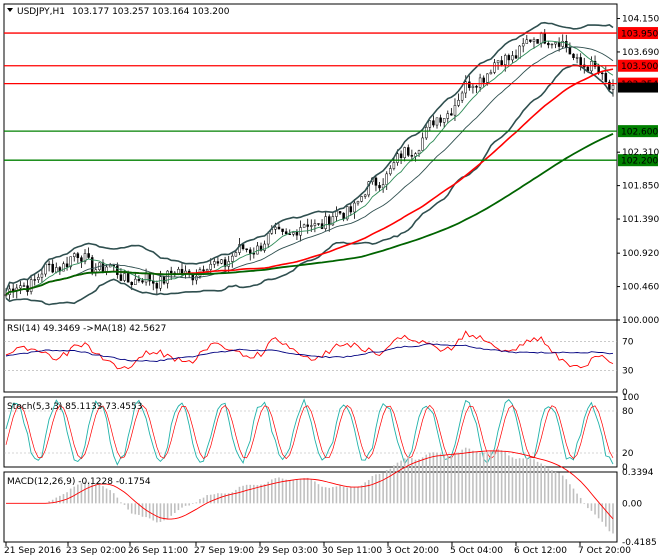 This screenshot has height=560, width=660. Describe the element at coordinates (630, 398) in the screenshot. I see `stoch-tick-0: 100` at that location.